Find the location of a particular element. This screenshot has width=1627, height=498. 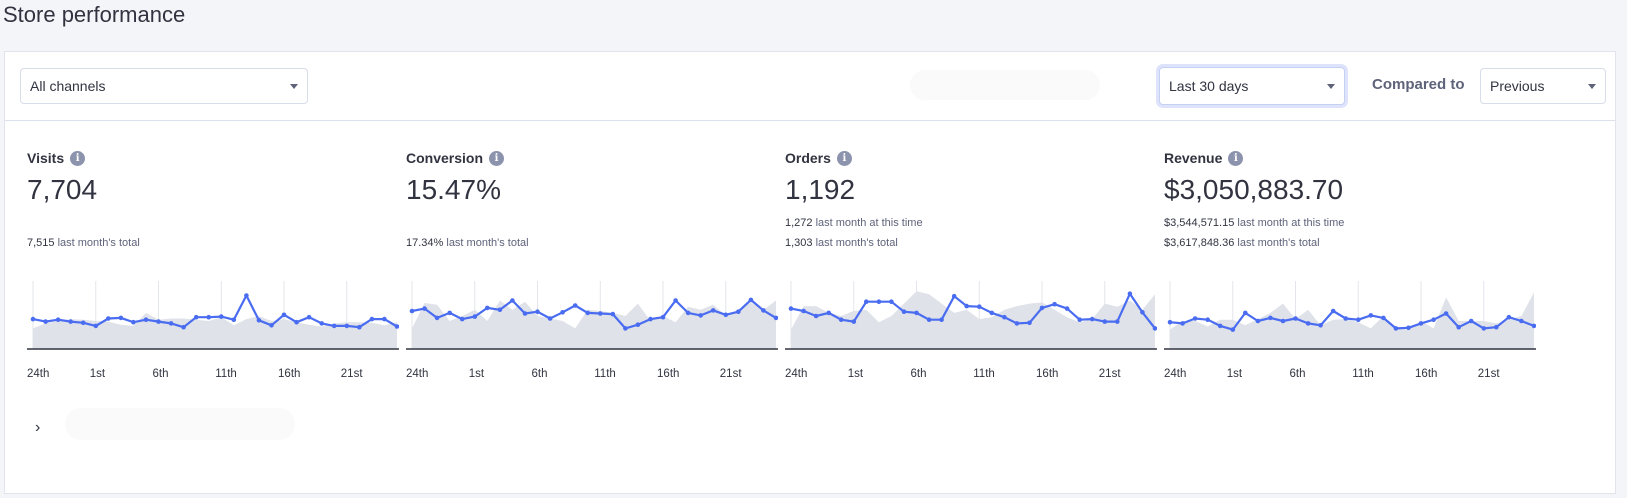

compare-select: Previous is located at coordinates (1543, 86).